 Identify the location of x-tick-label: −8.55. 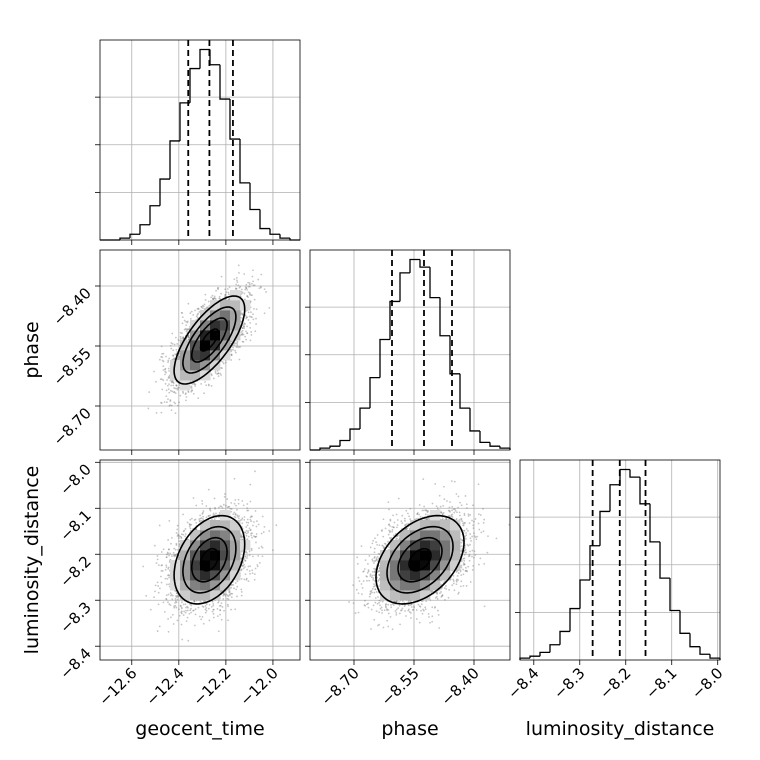
(400, 686).